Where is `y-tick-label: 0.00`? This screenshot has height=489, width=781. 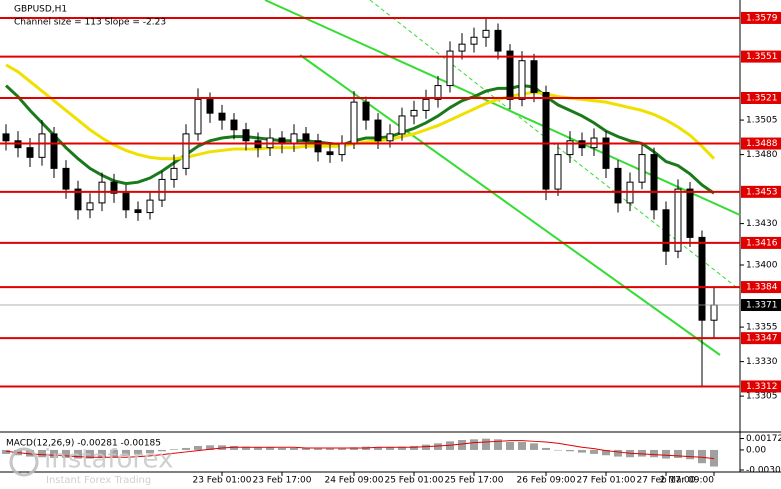
y-tick-label: 0.00 is located at coordinates (756, 450).